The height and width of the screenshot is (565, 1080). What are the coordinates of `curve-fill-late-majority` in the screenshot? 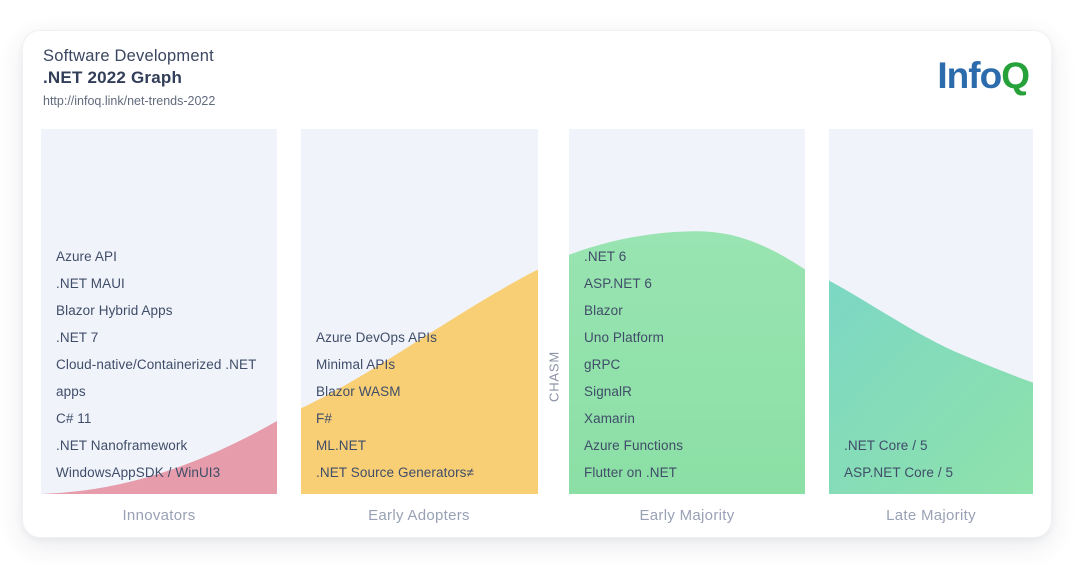 It's located at (931, 387).